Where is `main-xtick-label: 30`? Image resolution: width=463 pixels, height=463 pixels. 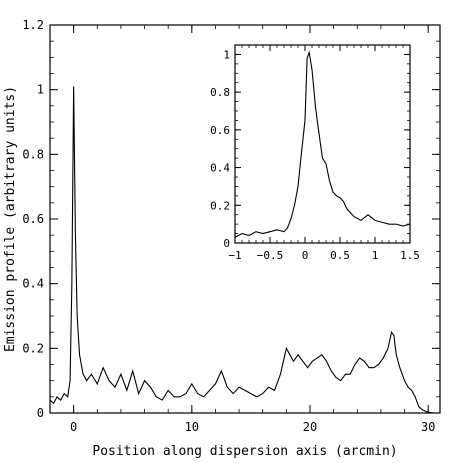
main-xtick-label: 30 is located at coordinates (428, 427).